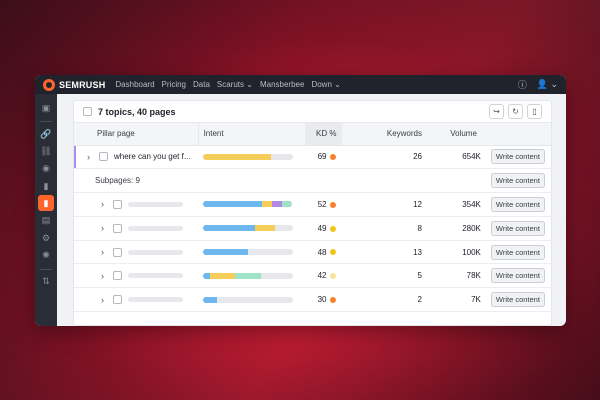 This screenshot has width=600, height=400. I want to click on user-menu-icon: 👤 ⌄, so click(547, 84).